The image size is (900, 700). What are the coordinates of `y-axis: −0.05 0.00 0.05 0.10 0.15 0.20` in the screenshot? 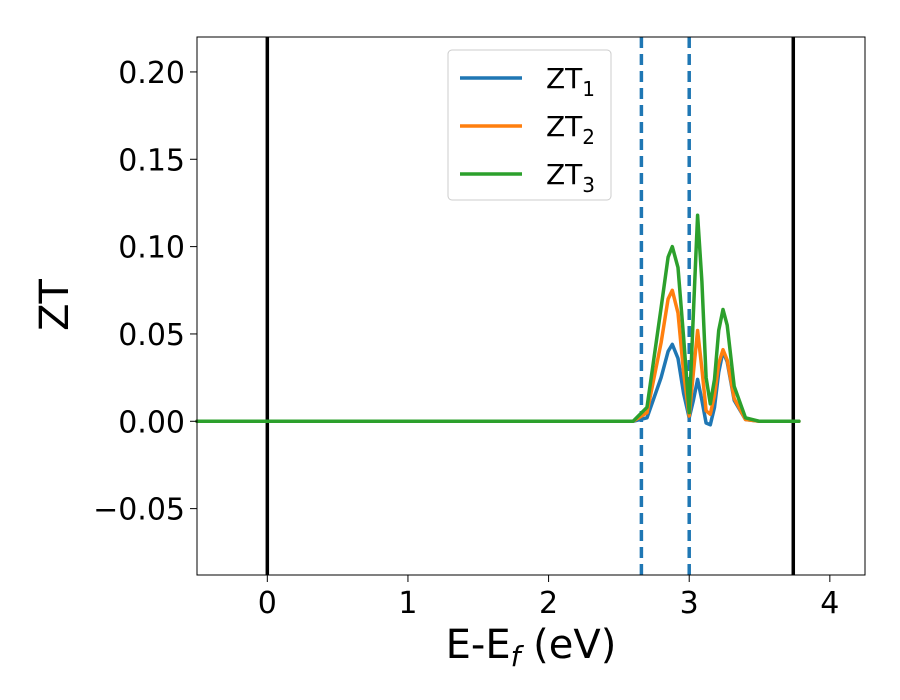 It's located at (145, 292).